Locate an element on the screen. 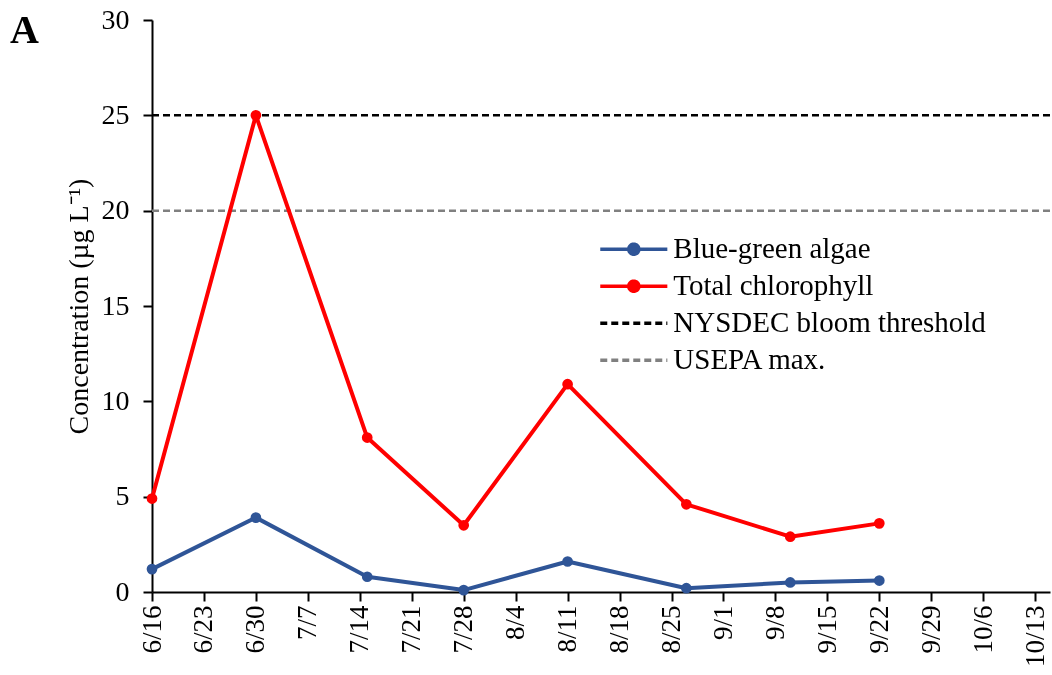 The height and width of the screenshot is (675, 1052). x-tick-label: 6/30 is located at coordinates (255, 629).